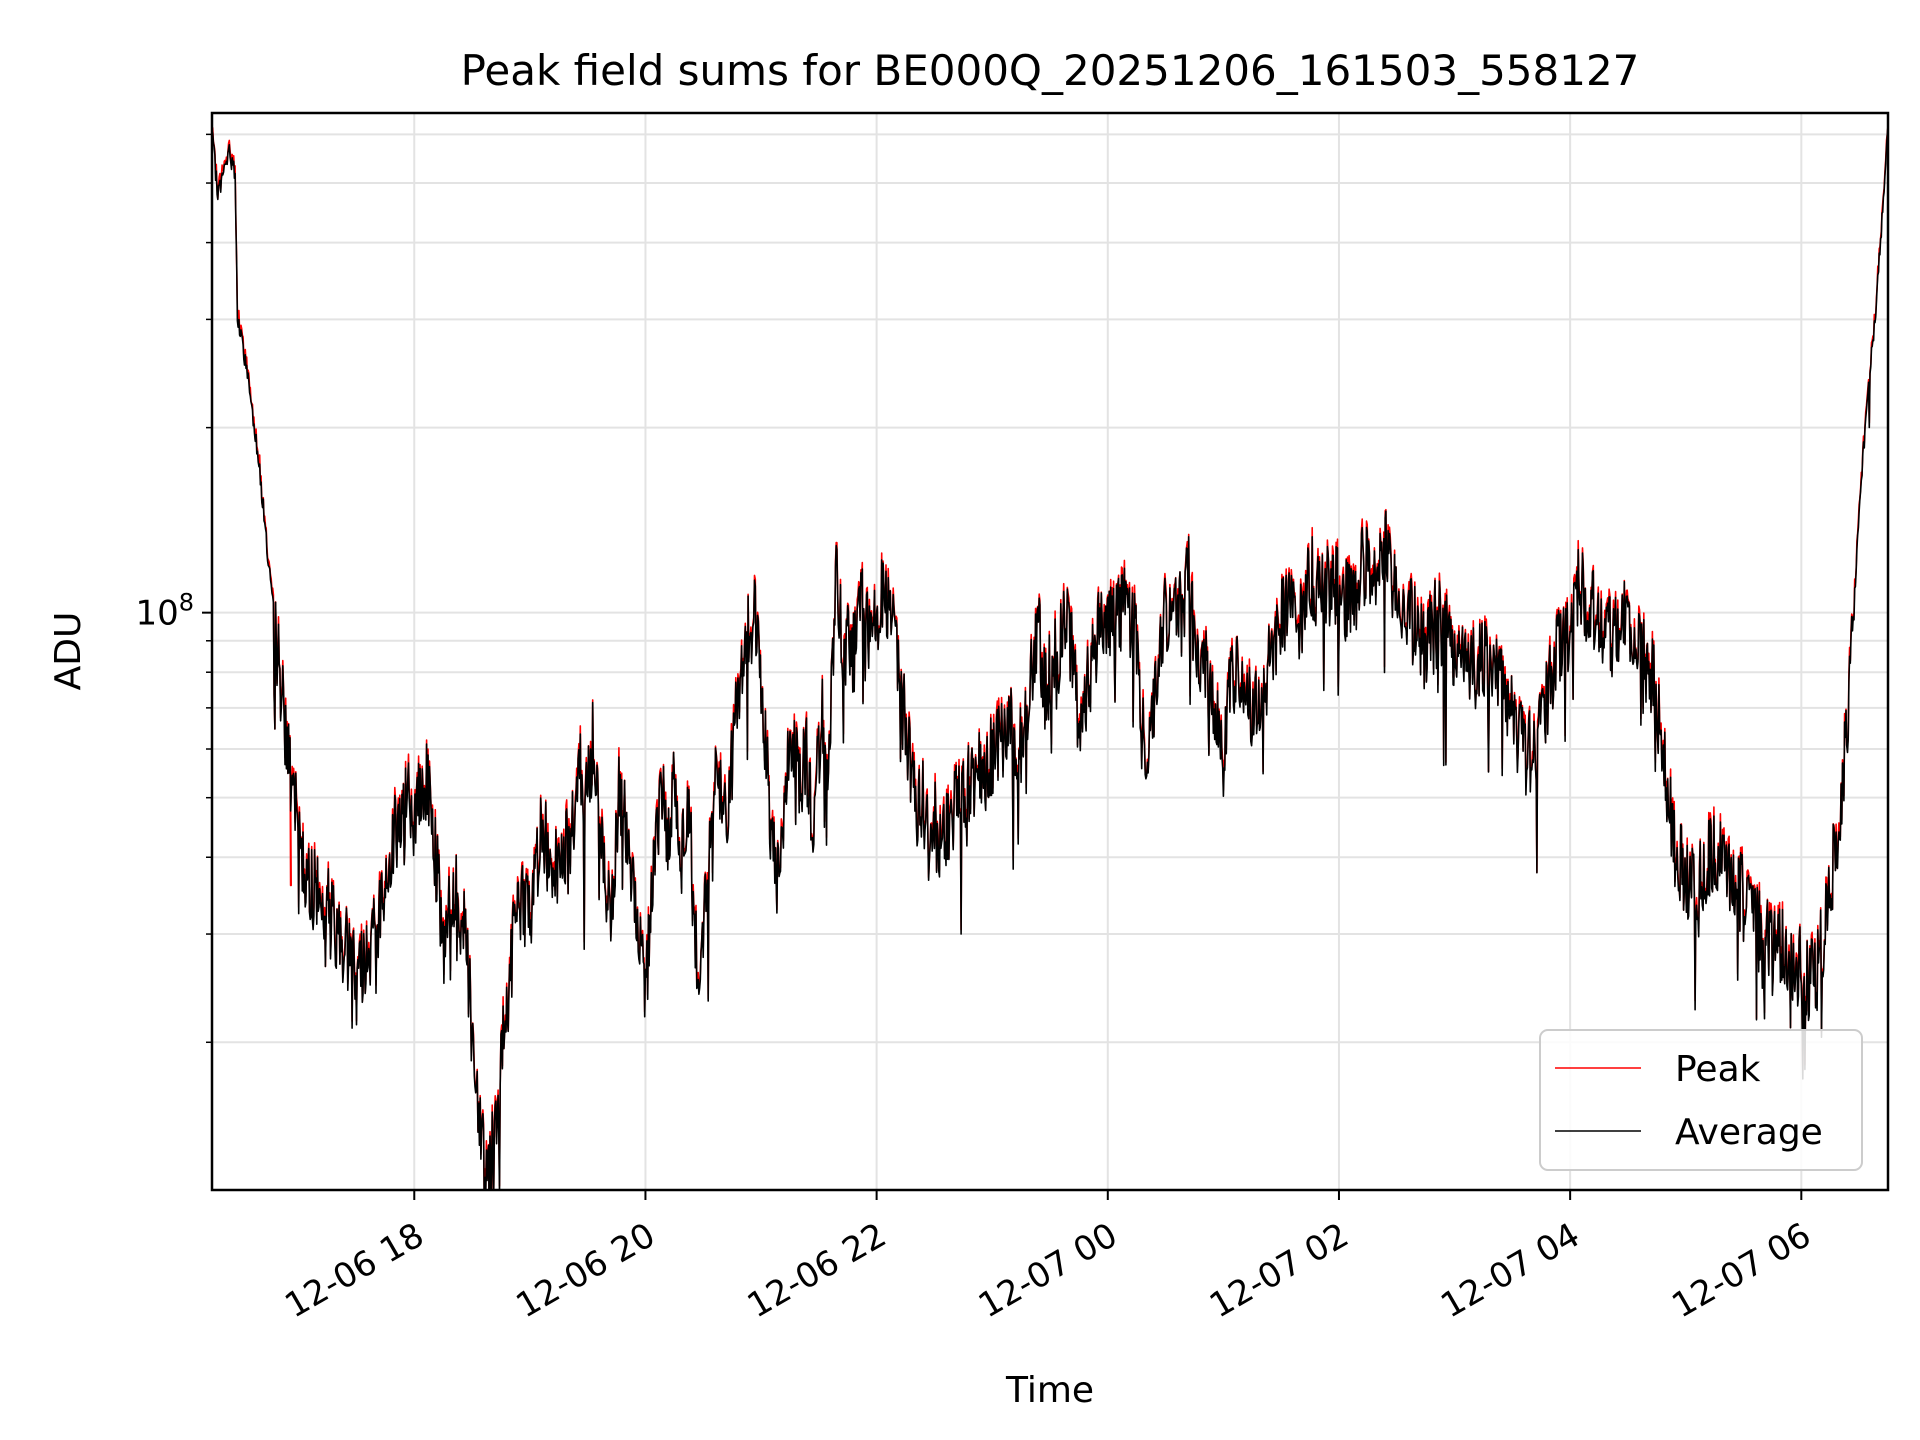 The height and width of the screenshot is (1440, 1920). Describe the element at coordinates (1049, 1390) in the screenshot. I see `x-axis-label: Time` at that location.